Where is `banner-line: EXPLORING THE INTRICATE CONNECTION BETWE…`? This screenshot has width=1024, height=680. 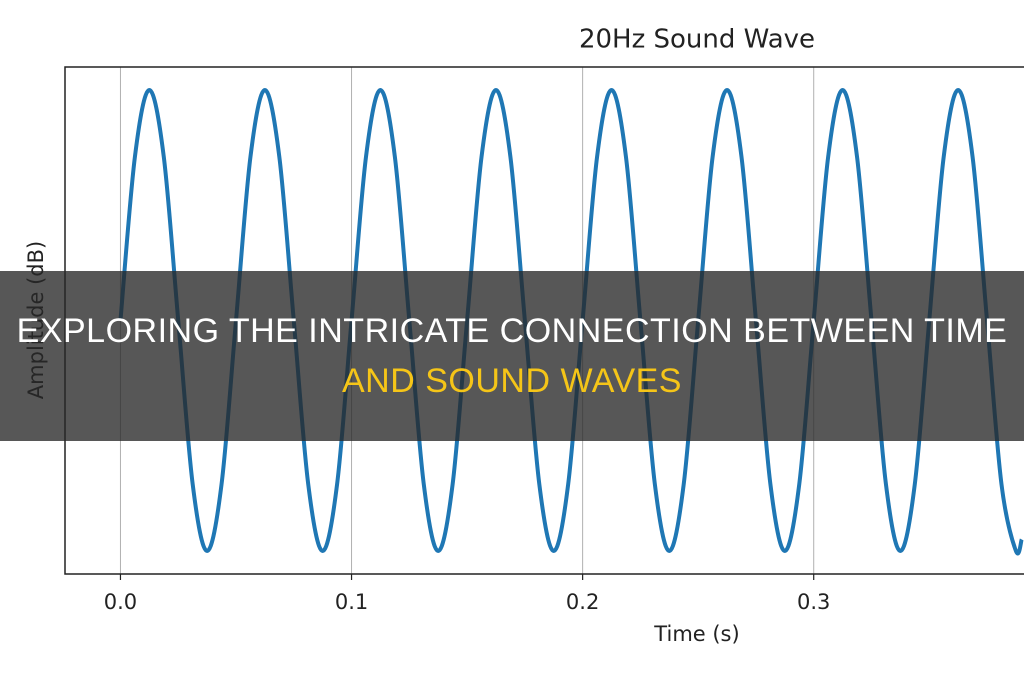 banner-line: EXPLORING THE INTRICATE CONNECTION BETWE… is located at coordinates (512, 331).